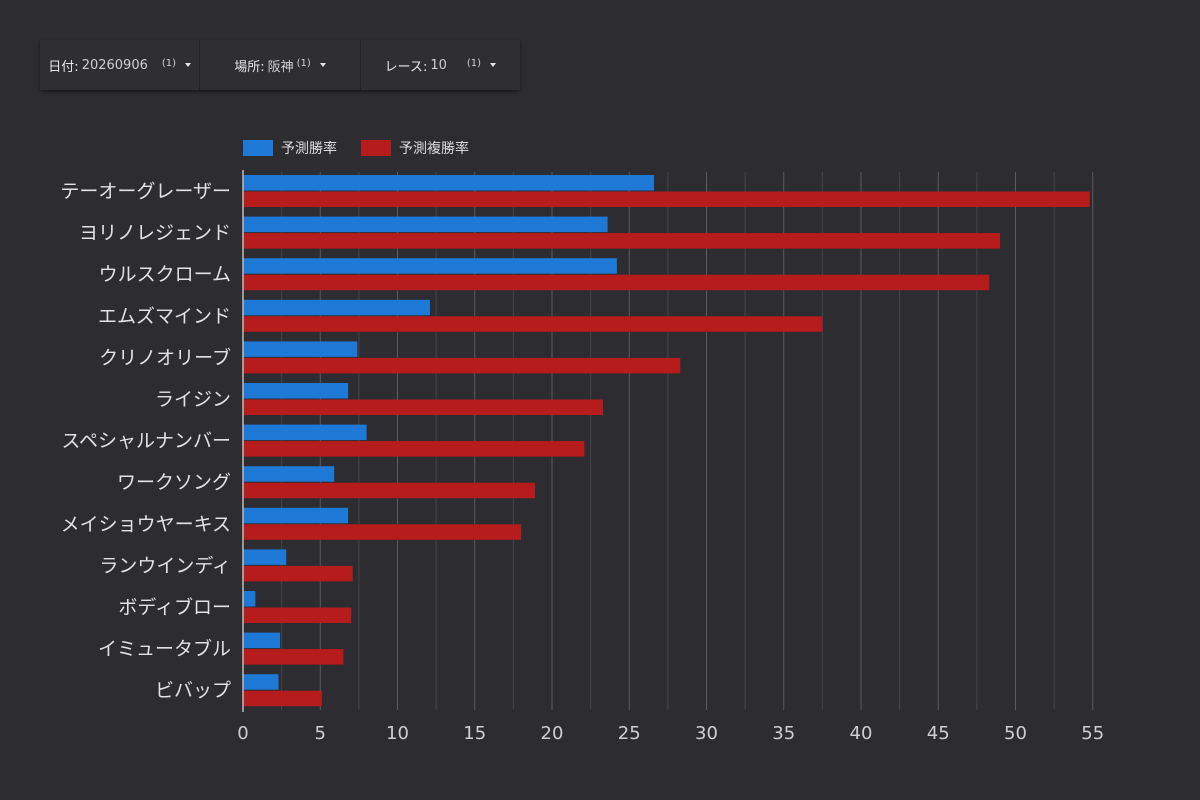 The height and width of the screenshot is (800, 1200). Describe the element at coordinates (174, 607) in the screenshot. I see `category-label: ボディブロー` at that location.